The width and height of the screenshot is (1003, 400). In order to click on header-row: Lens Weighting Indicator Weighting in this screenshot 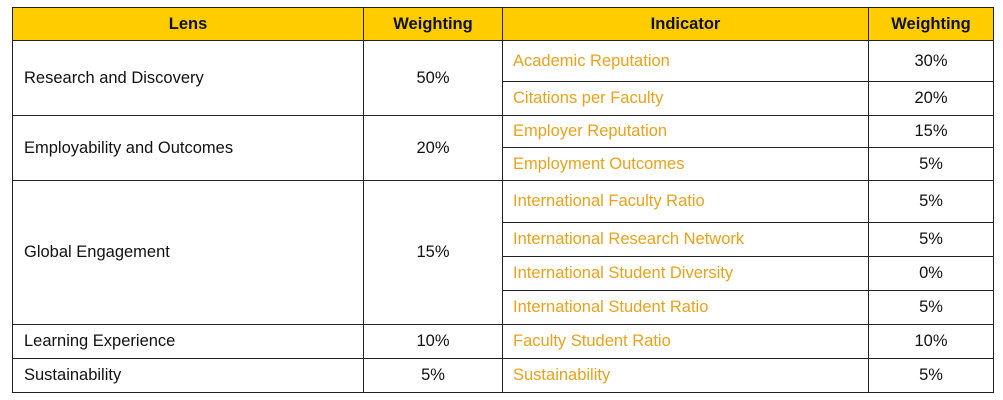, I will do `click(503, 24)`.